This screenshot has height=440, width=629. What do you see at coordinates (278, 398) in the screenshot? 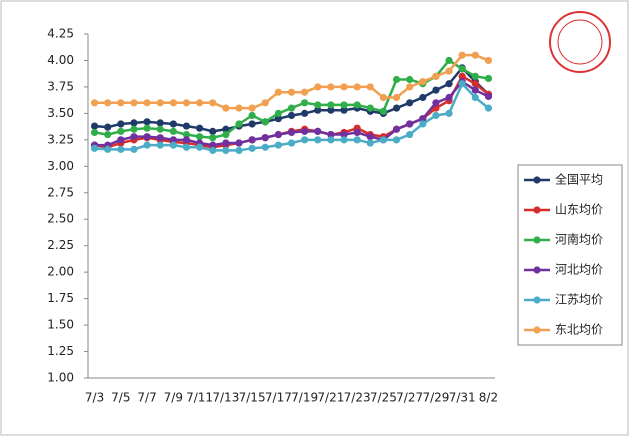
I see `x-tick-label: 7/17` at bounding box center [278, 398].